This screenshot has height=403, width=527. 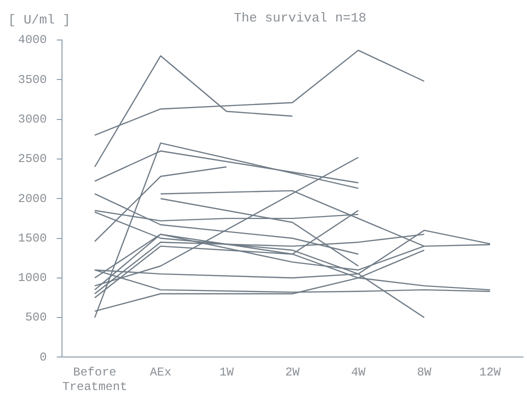 What do you see at coordinates (300, 18) in the screenshot?
I see `chart-title: The survival n=18` at bounding box center [300, 18].